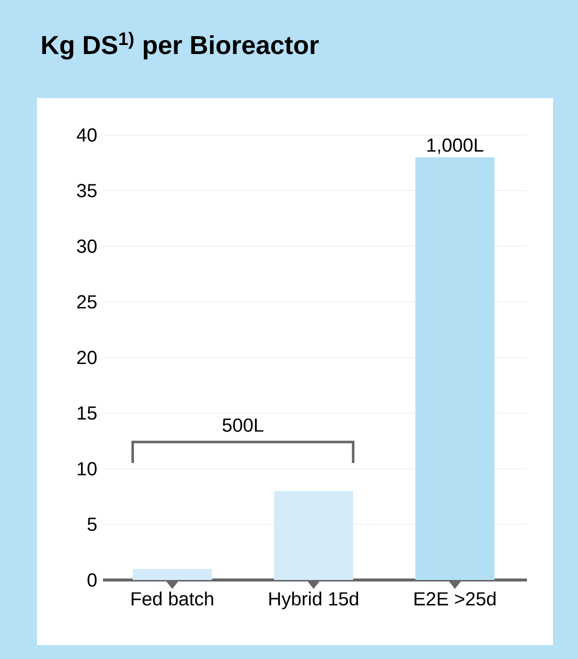 The height and width of the screenshot is (659, 578). What do you see at coordinates (87, 469) in the screenshot?
I see `y-tick-label: 10` at bounding box center [87, 469].